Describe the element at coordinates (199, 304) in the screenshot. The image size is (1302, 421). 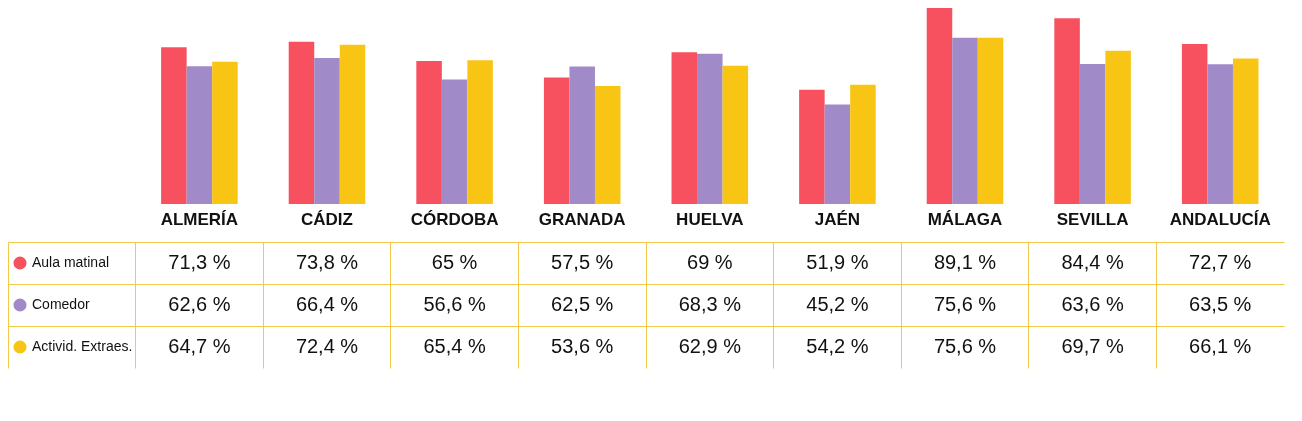
I see `data-label: 62,6 %` at that location.